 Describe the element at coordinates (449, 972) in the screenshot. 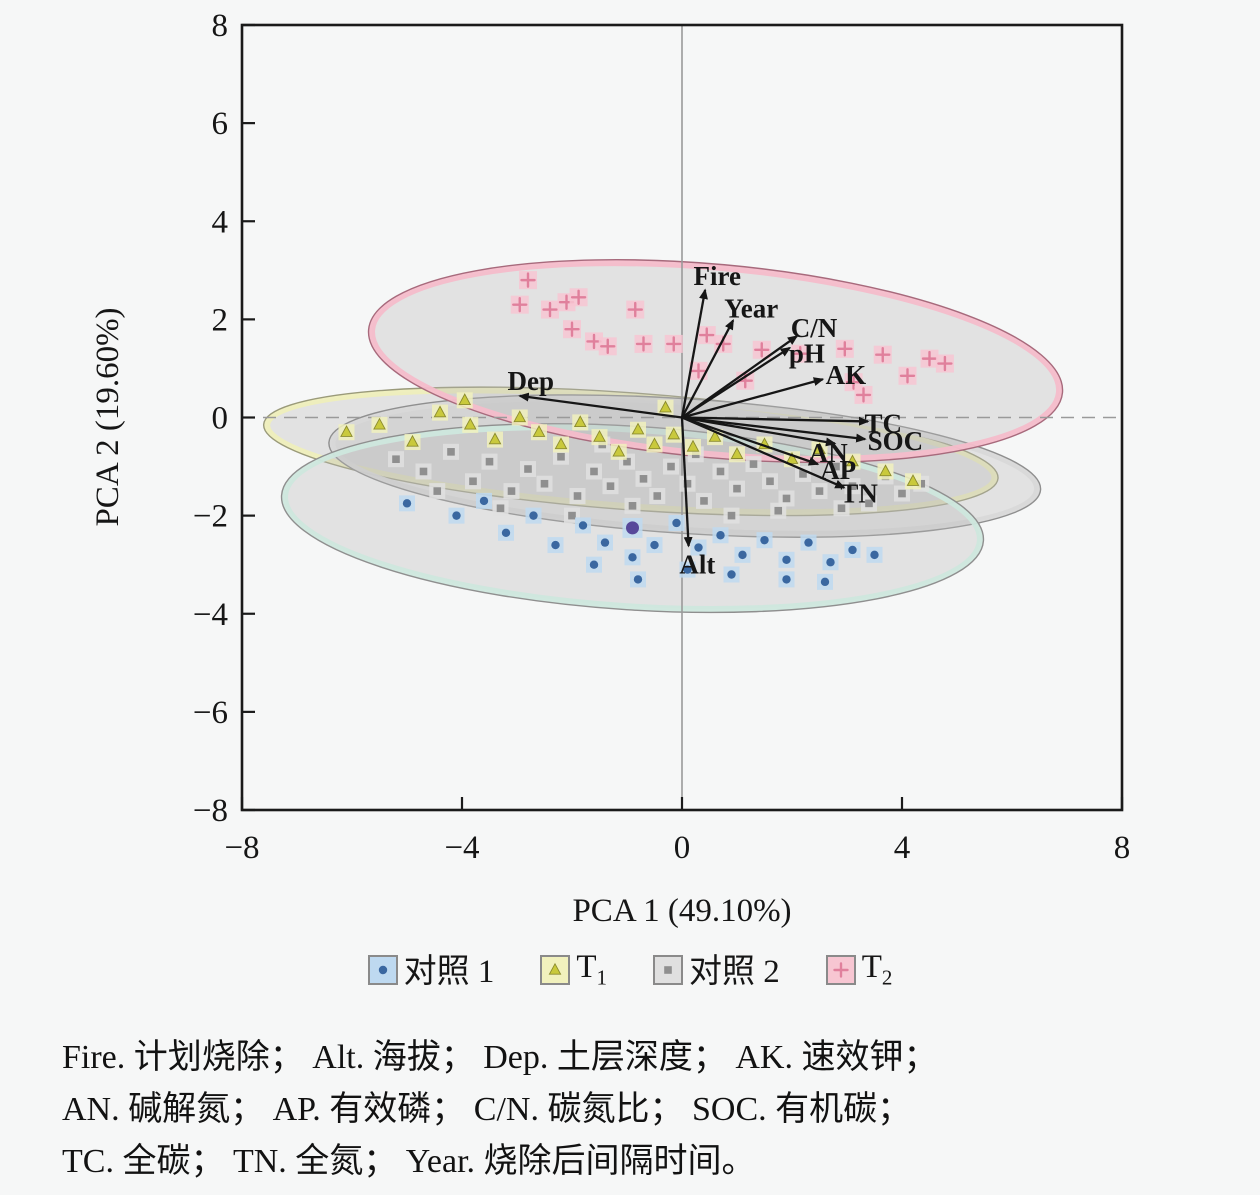

I see `legend-label-ctrl1: 对照 1` at that location.